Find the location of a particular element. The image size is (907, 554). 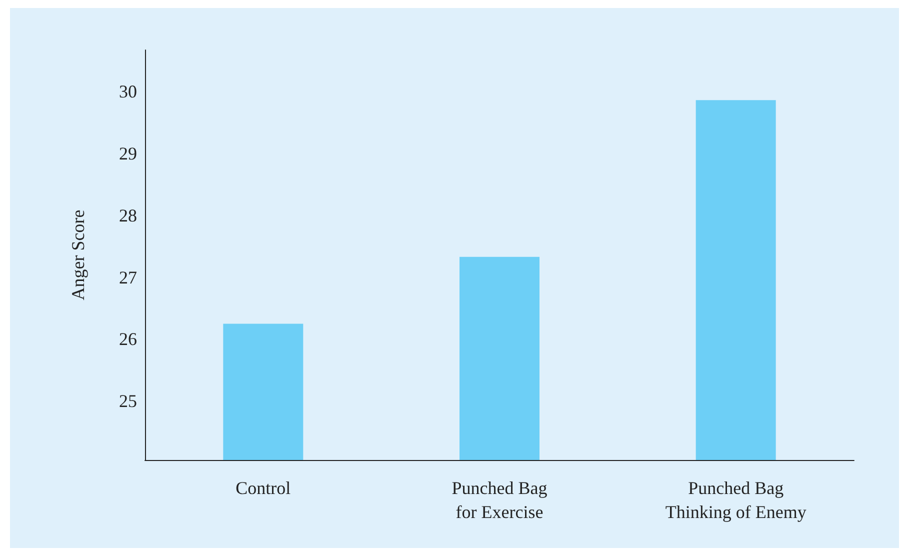

x-tick-label: Punched Bag Thinking of Enemy is located at coordinates (735, 500).